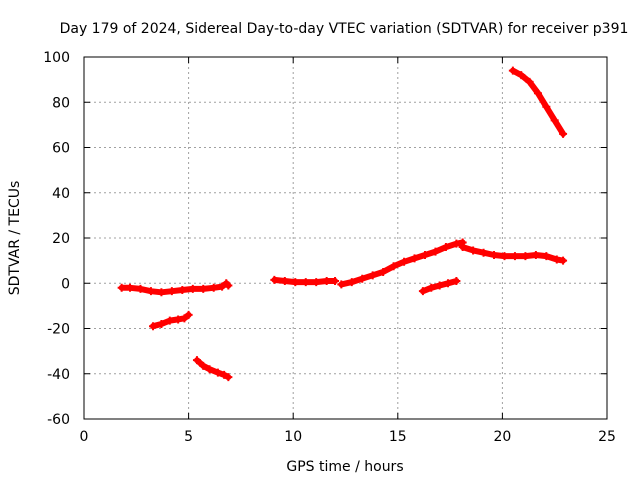 This screenshot has height=480, width=640. What do you see at coordinates (15, 238) in the screenshot?
I see `y-axis-label: SDTVAR / TECUs` at bounding box center [15, 238].